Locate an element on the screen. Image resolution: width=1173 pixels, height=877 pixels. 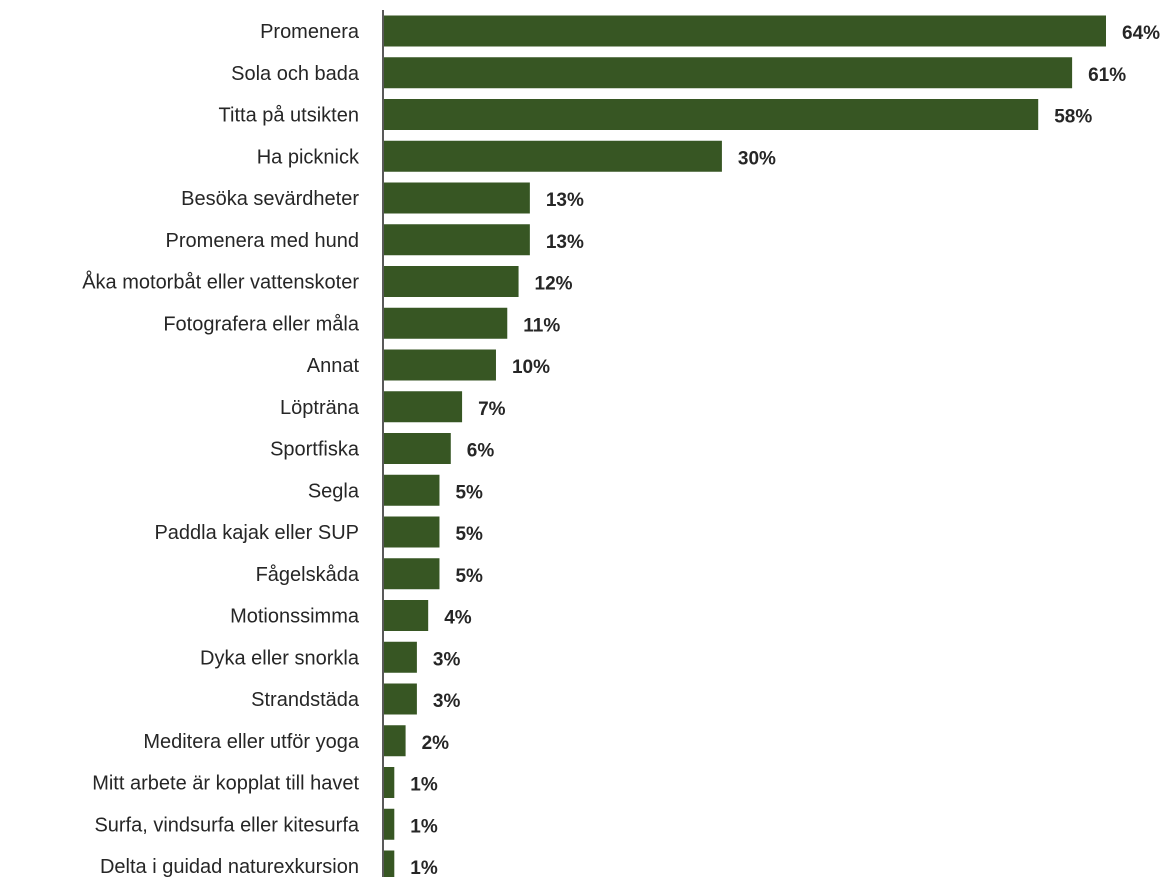
bar-motionssimma is located at coordinates (406, 615).